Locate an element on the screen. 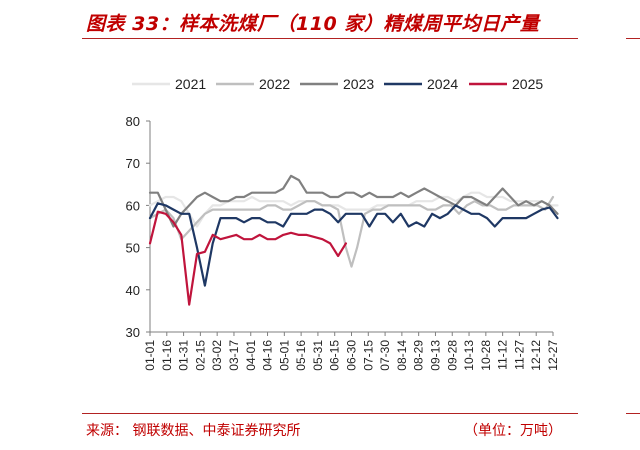 This screenshot has height=450, width=640. x-tick-label: 11-27 is located at coordinates (519, 355).